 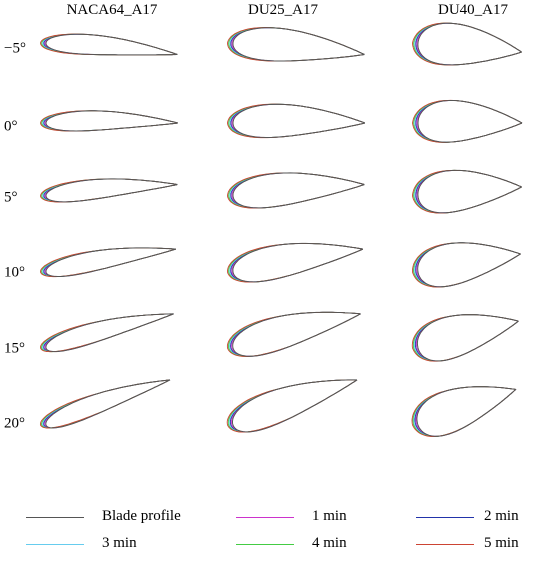 I want to click on column-title-naca64: NACA64_A17, so click(x=112, y=10).